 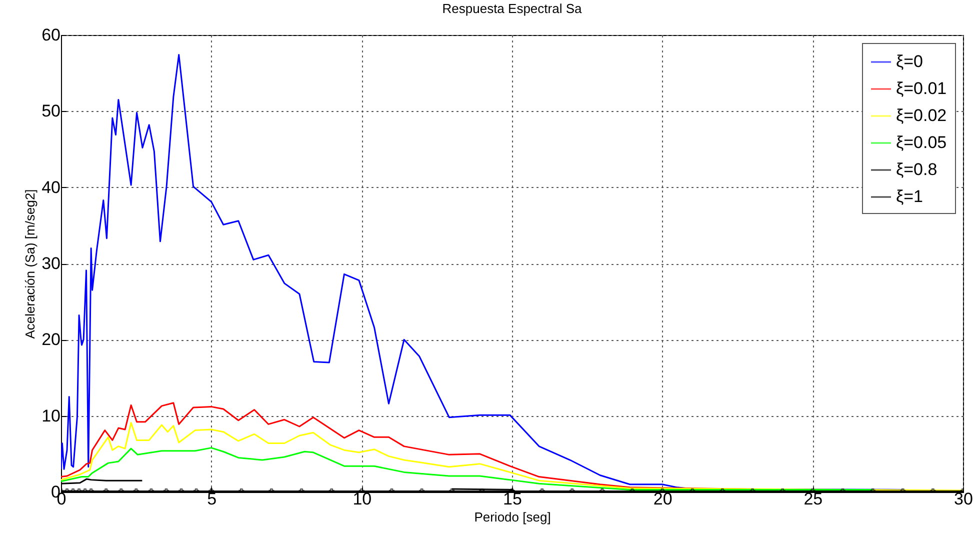 I want to click on y-tick-label: 30, so click(x=51, y=263).